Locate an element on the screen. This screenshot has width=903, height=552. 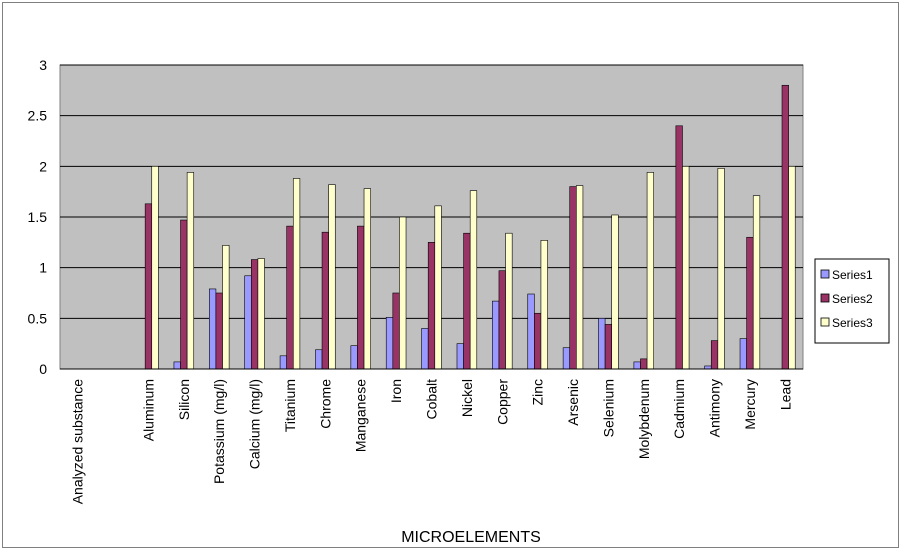
y-tick-label: 3 is located at coordinates (43, 65).